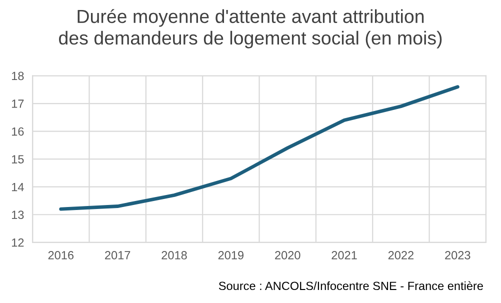  I want to click on x-tick-label: 2021, so click(344, 255).